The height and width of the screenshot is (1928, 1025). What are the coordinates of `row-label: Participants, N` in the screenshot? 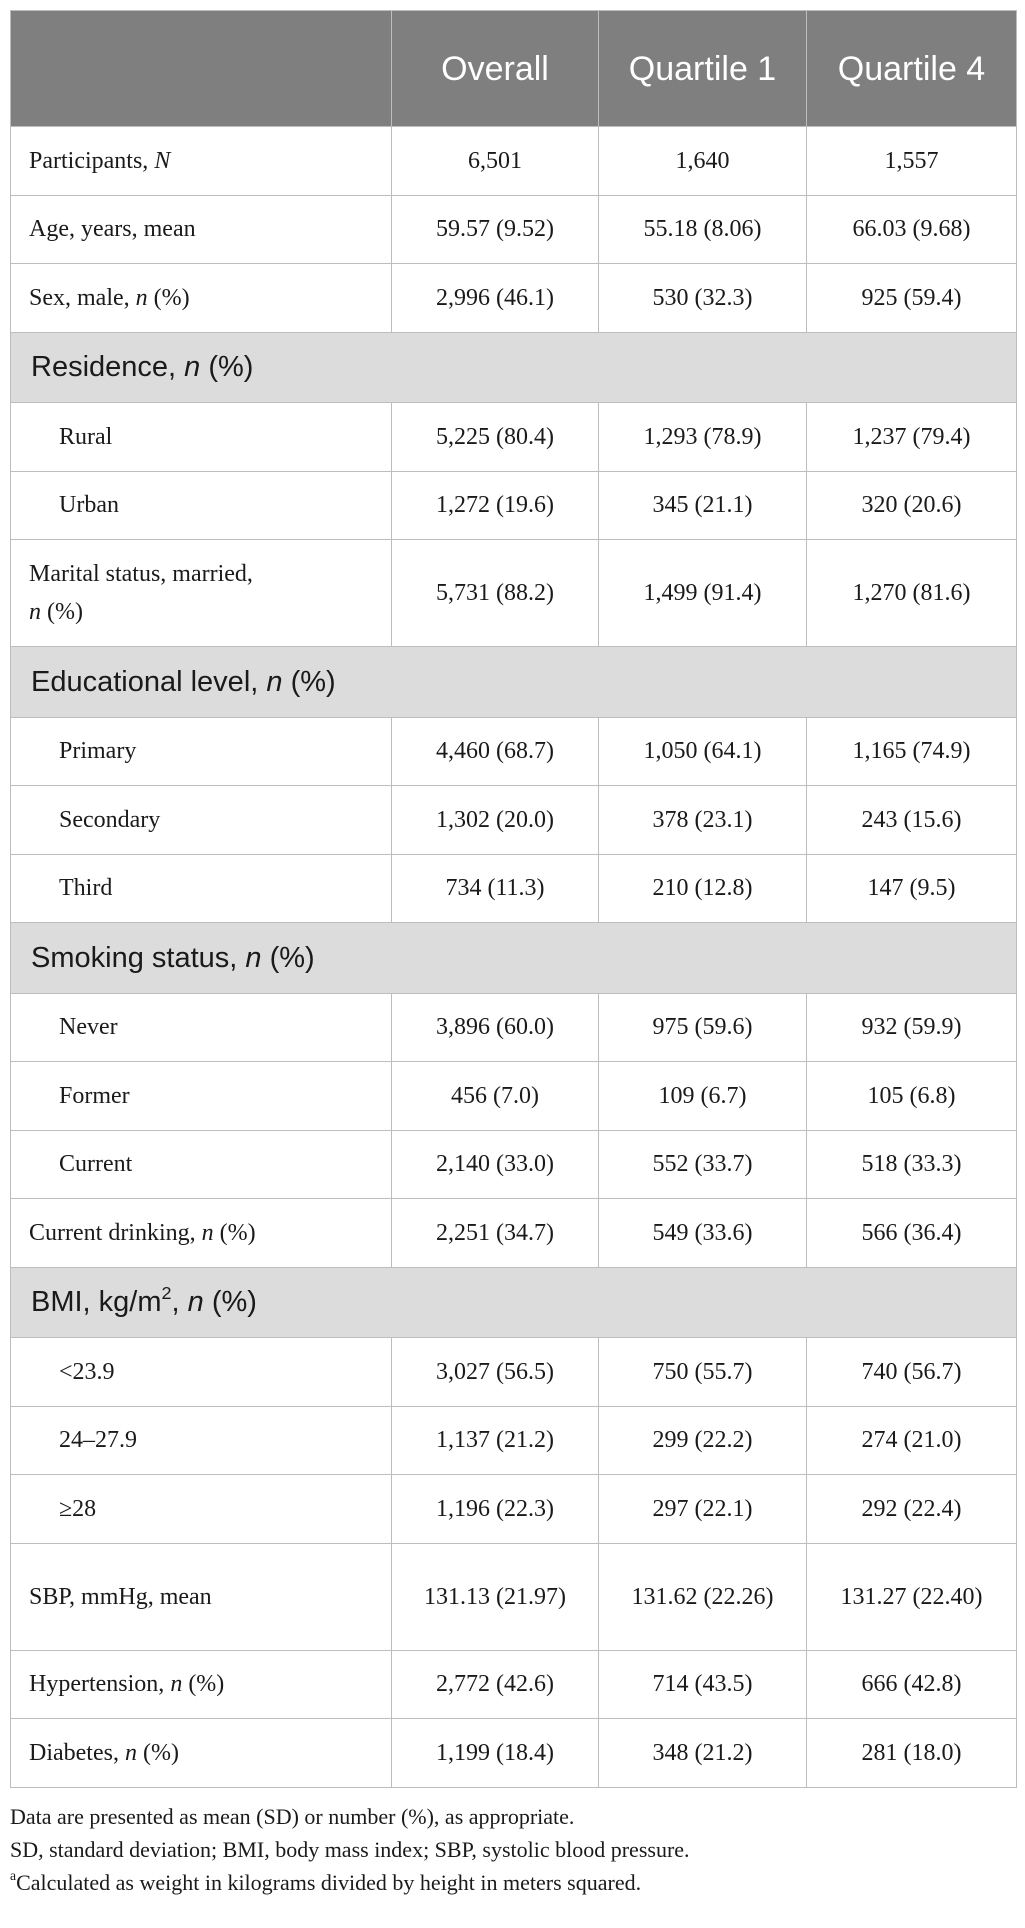 It's located at (201, 161).